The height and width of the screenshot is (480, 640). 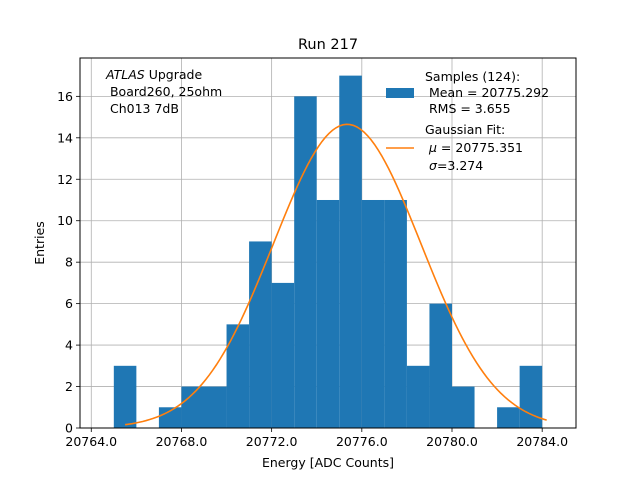 I want to click on y-axis-ticks: 0 2 4 6 8 10 12 14 16, so click(x=68, y=262).